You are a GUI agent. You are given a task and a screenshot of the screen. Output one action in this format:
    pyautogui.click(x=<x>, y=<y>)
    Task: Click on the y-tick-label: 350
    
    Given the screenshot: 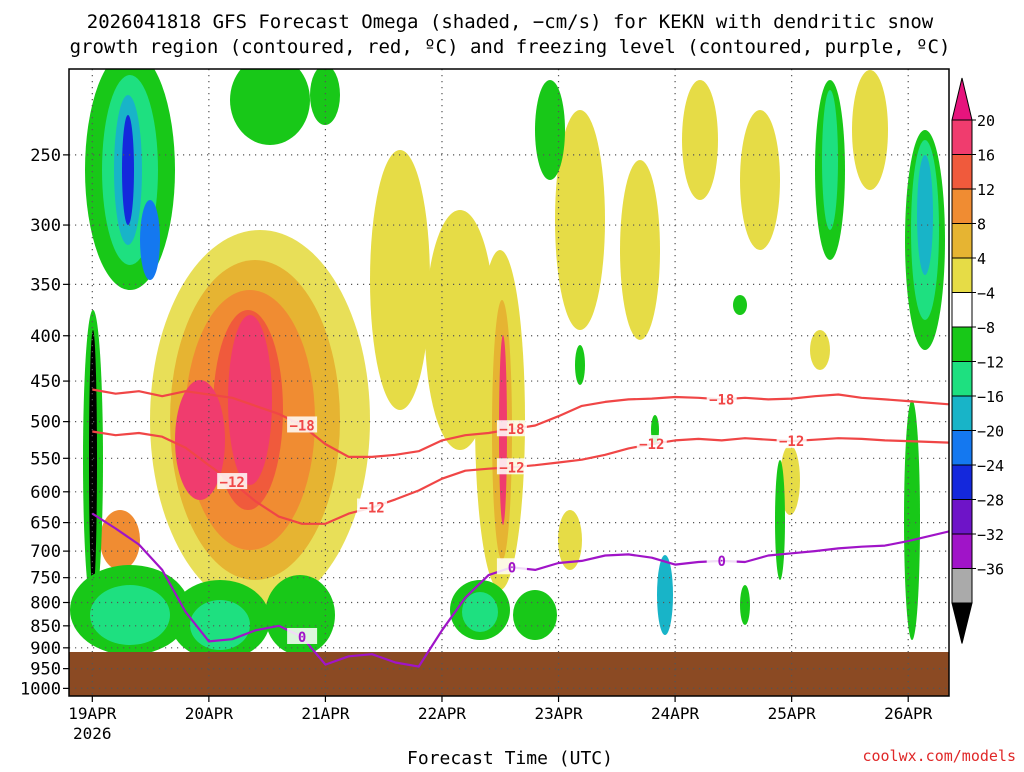 What is the action you would take?
    pyautogui.click(x=45, y=285)
    